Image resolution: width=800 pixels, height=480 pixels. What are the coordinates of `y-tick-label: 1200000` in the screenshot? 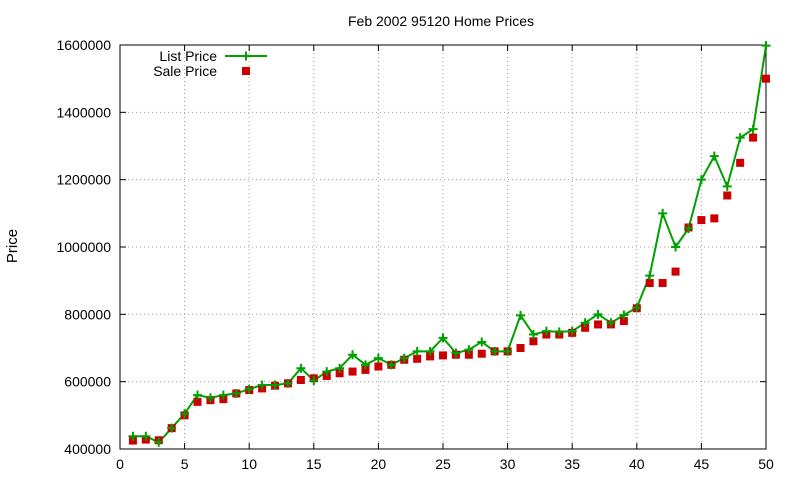 It's located at (83, 180).